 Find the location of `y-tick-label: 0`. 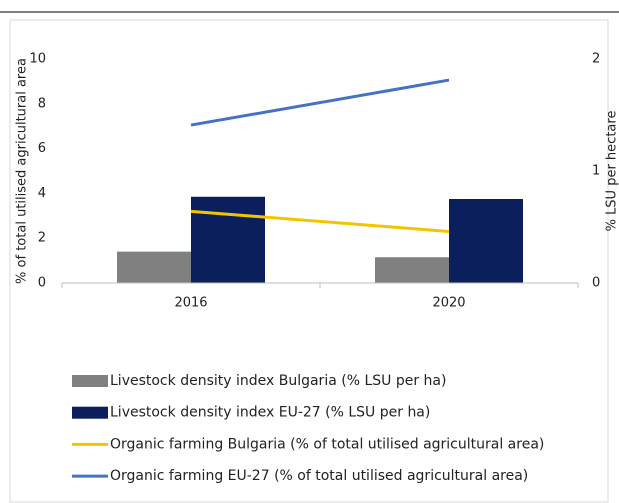

y-tick-label: 0 is located at coordinates (42, 283).